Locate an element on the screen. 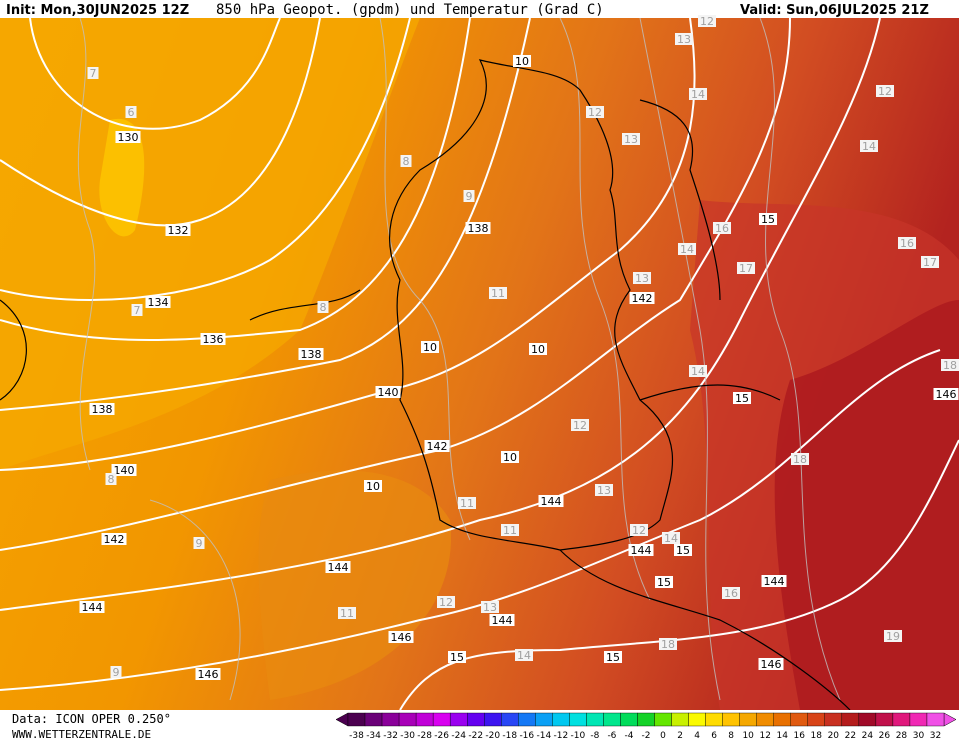 Image resolution: width=959 pixels, height=741 pixels. temperature-label: 8 is located at coordinates (406, 161).